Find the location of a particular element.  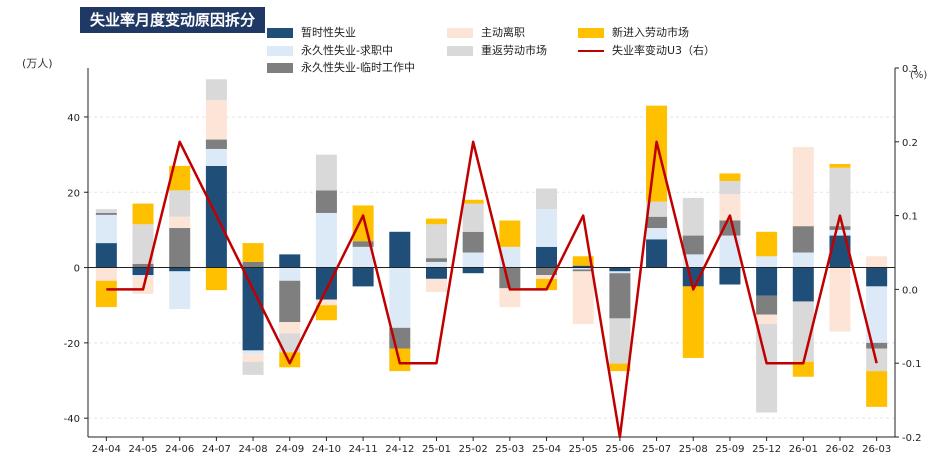

legend-item-new-entrant: 新进入劳动市场 is located at coordinates (633, 32).